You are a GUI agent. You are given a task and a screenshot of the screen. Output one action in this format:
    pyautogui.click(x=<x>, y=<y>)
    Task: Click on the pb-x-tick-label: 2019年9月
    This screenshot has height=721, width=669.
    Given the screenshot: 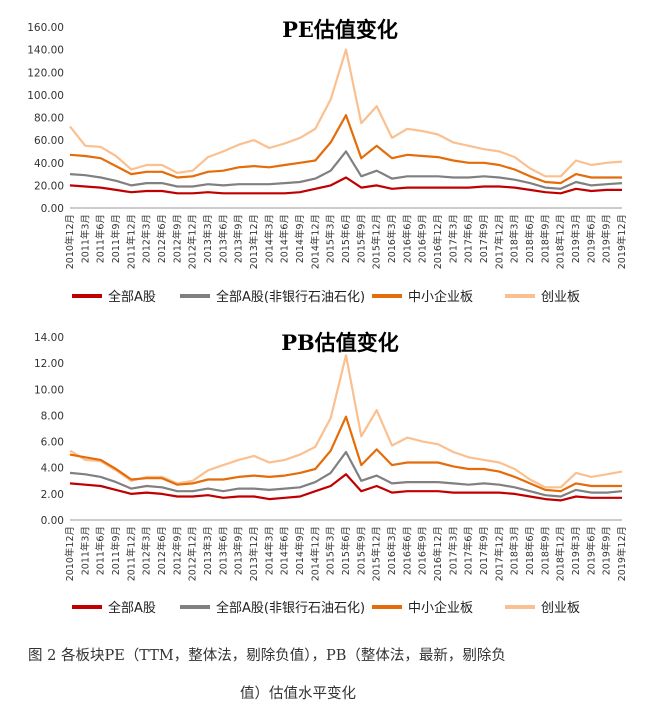 What is the action you would take?
    pyautogui.click(x=607, y=550)
    